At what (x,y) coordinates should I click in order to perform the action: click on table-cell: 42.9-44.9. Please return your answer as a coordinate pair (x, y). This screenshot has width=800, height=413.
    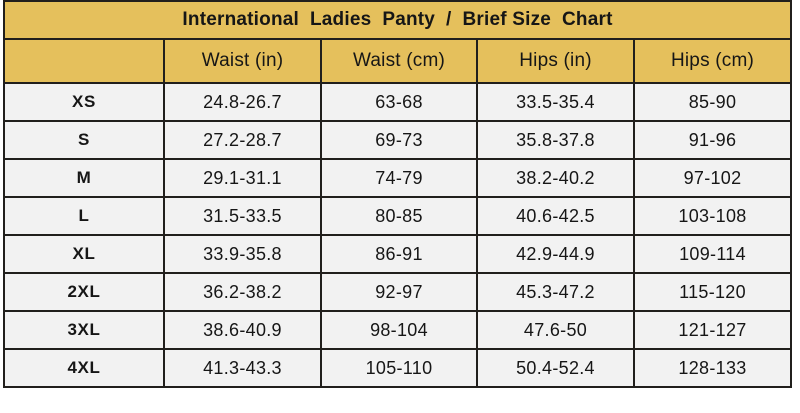
    Looking at the image, I should click on (555, 254).